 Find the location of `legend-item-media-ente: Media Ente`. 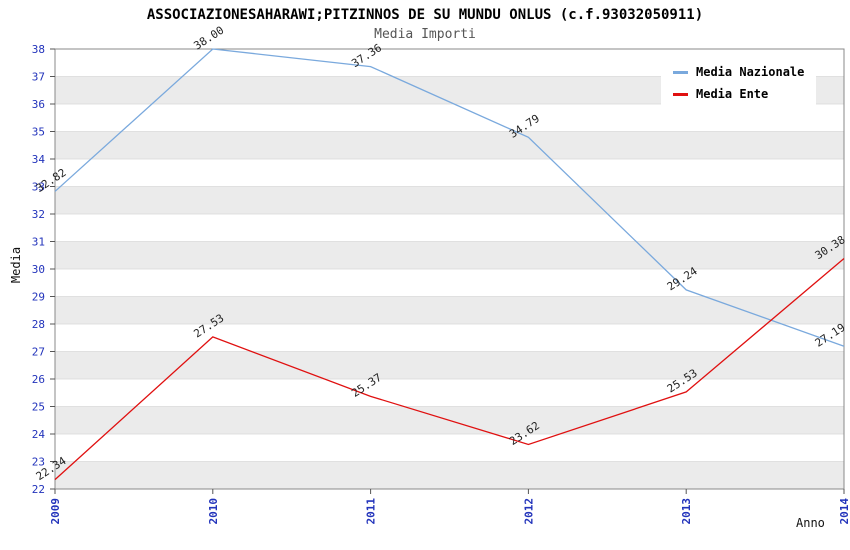

legend-item-media-ente: Media Ente is located at coordinates (738, 94).